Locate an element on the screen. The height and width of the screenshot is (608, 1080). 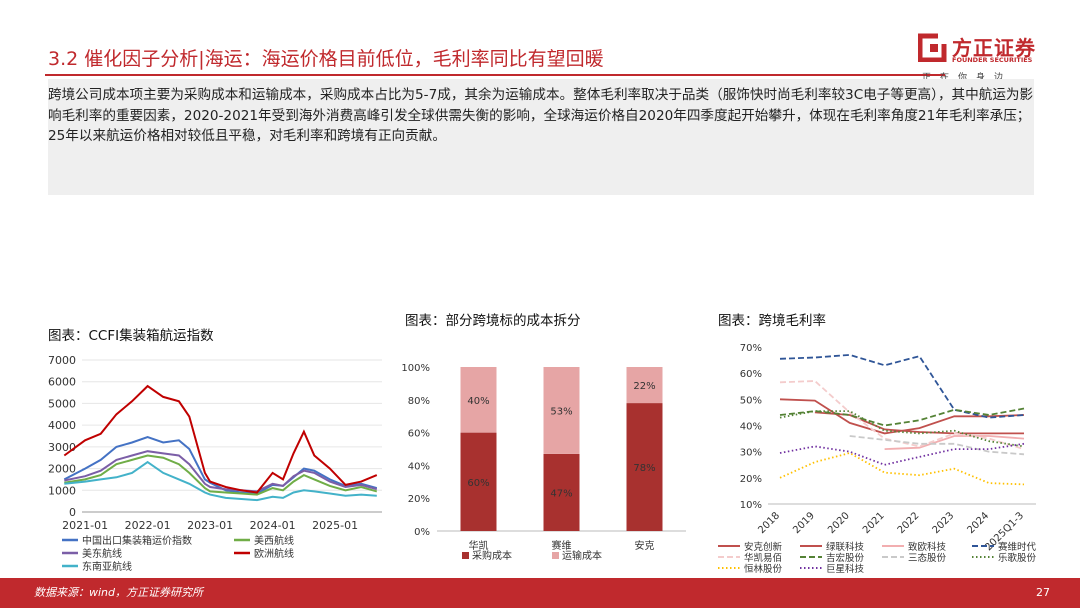
legend-label: 东南亚航线 is located at coordinates (107, 566).